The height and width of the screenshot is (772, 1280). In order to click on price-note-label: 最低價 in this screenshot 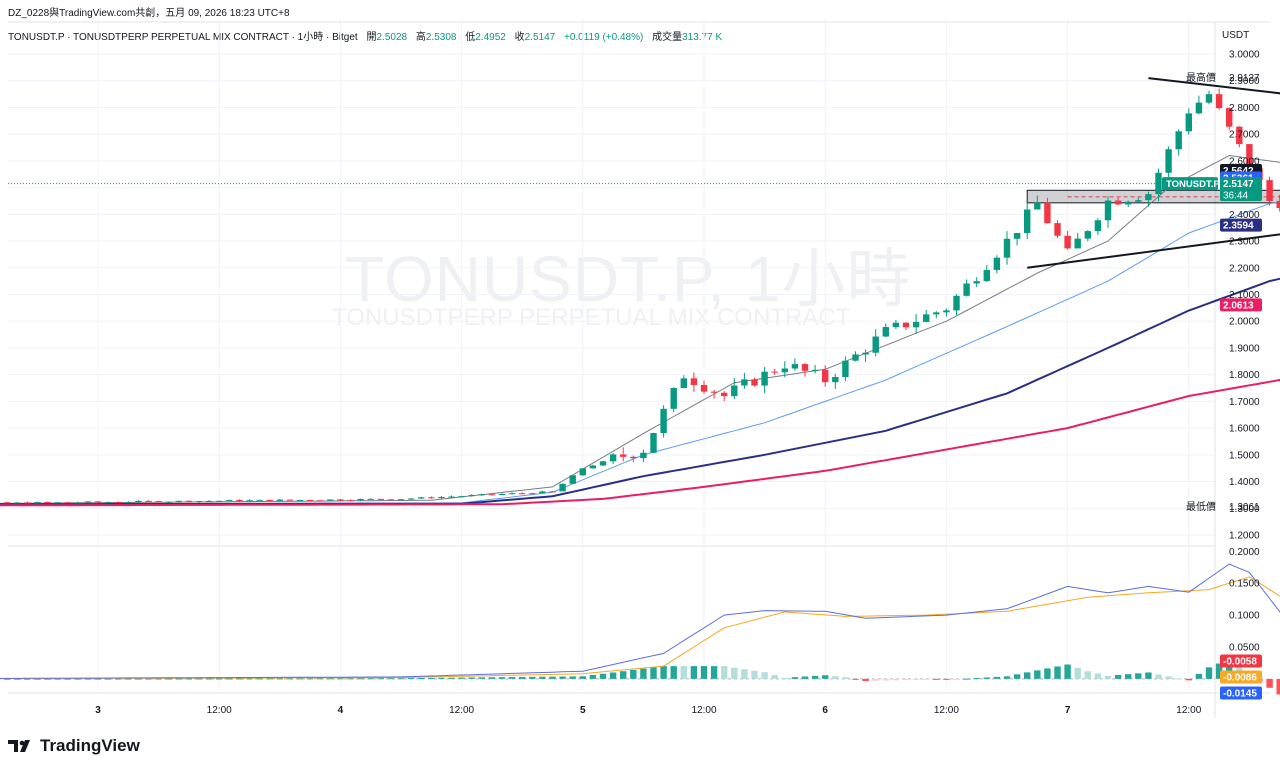, I will do `click(1201, 506)`.